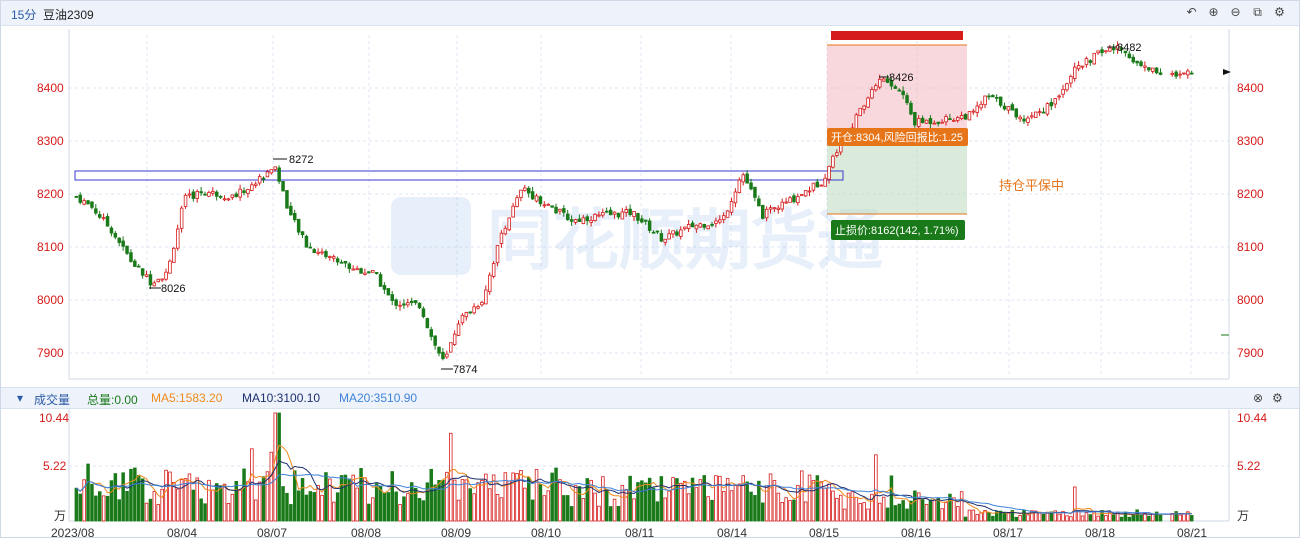 Image resolution: width=1300 pixels, height=540 pixels. What do you see at coordinates (1258, 398) in the screenshot?
I see `close-icon: ⊗` at bounding box center [1258, 398].